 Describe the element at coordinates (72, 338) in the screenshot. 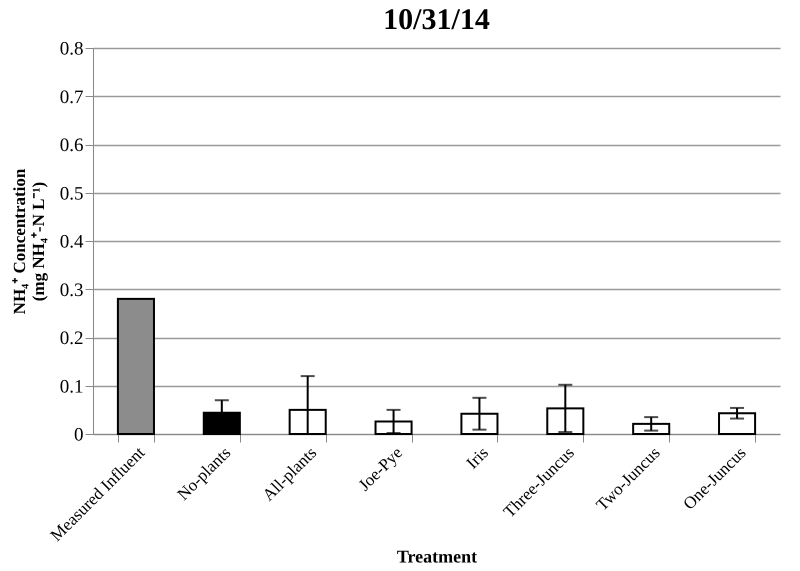

I see `y-tick-label: 0.2` at that location.